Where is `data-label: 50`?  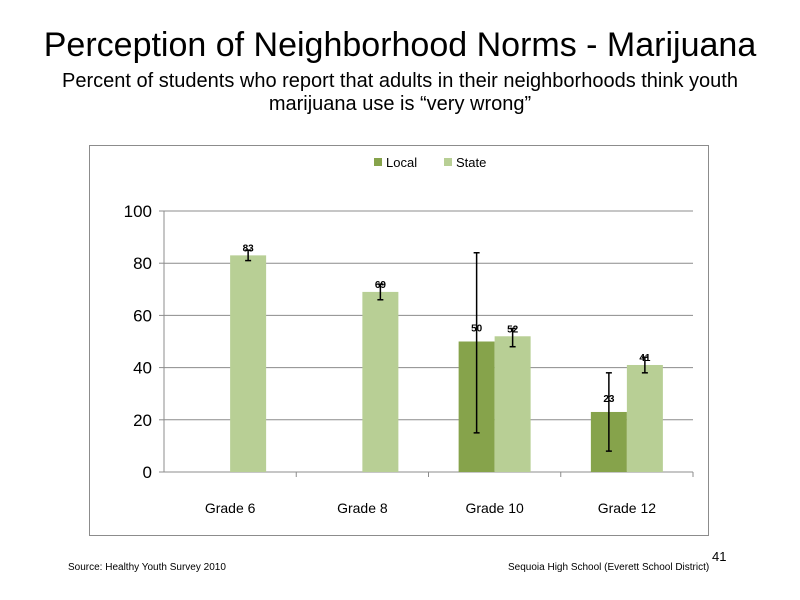
data-label: 50 is located at coordinates (477, 329).